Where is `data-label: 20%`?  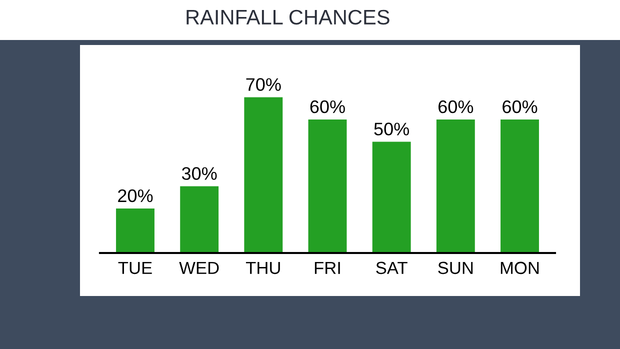 data-label: 20% is located at coordinates (135, 195).